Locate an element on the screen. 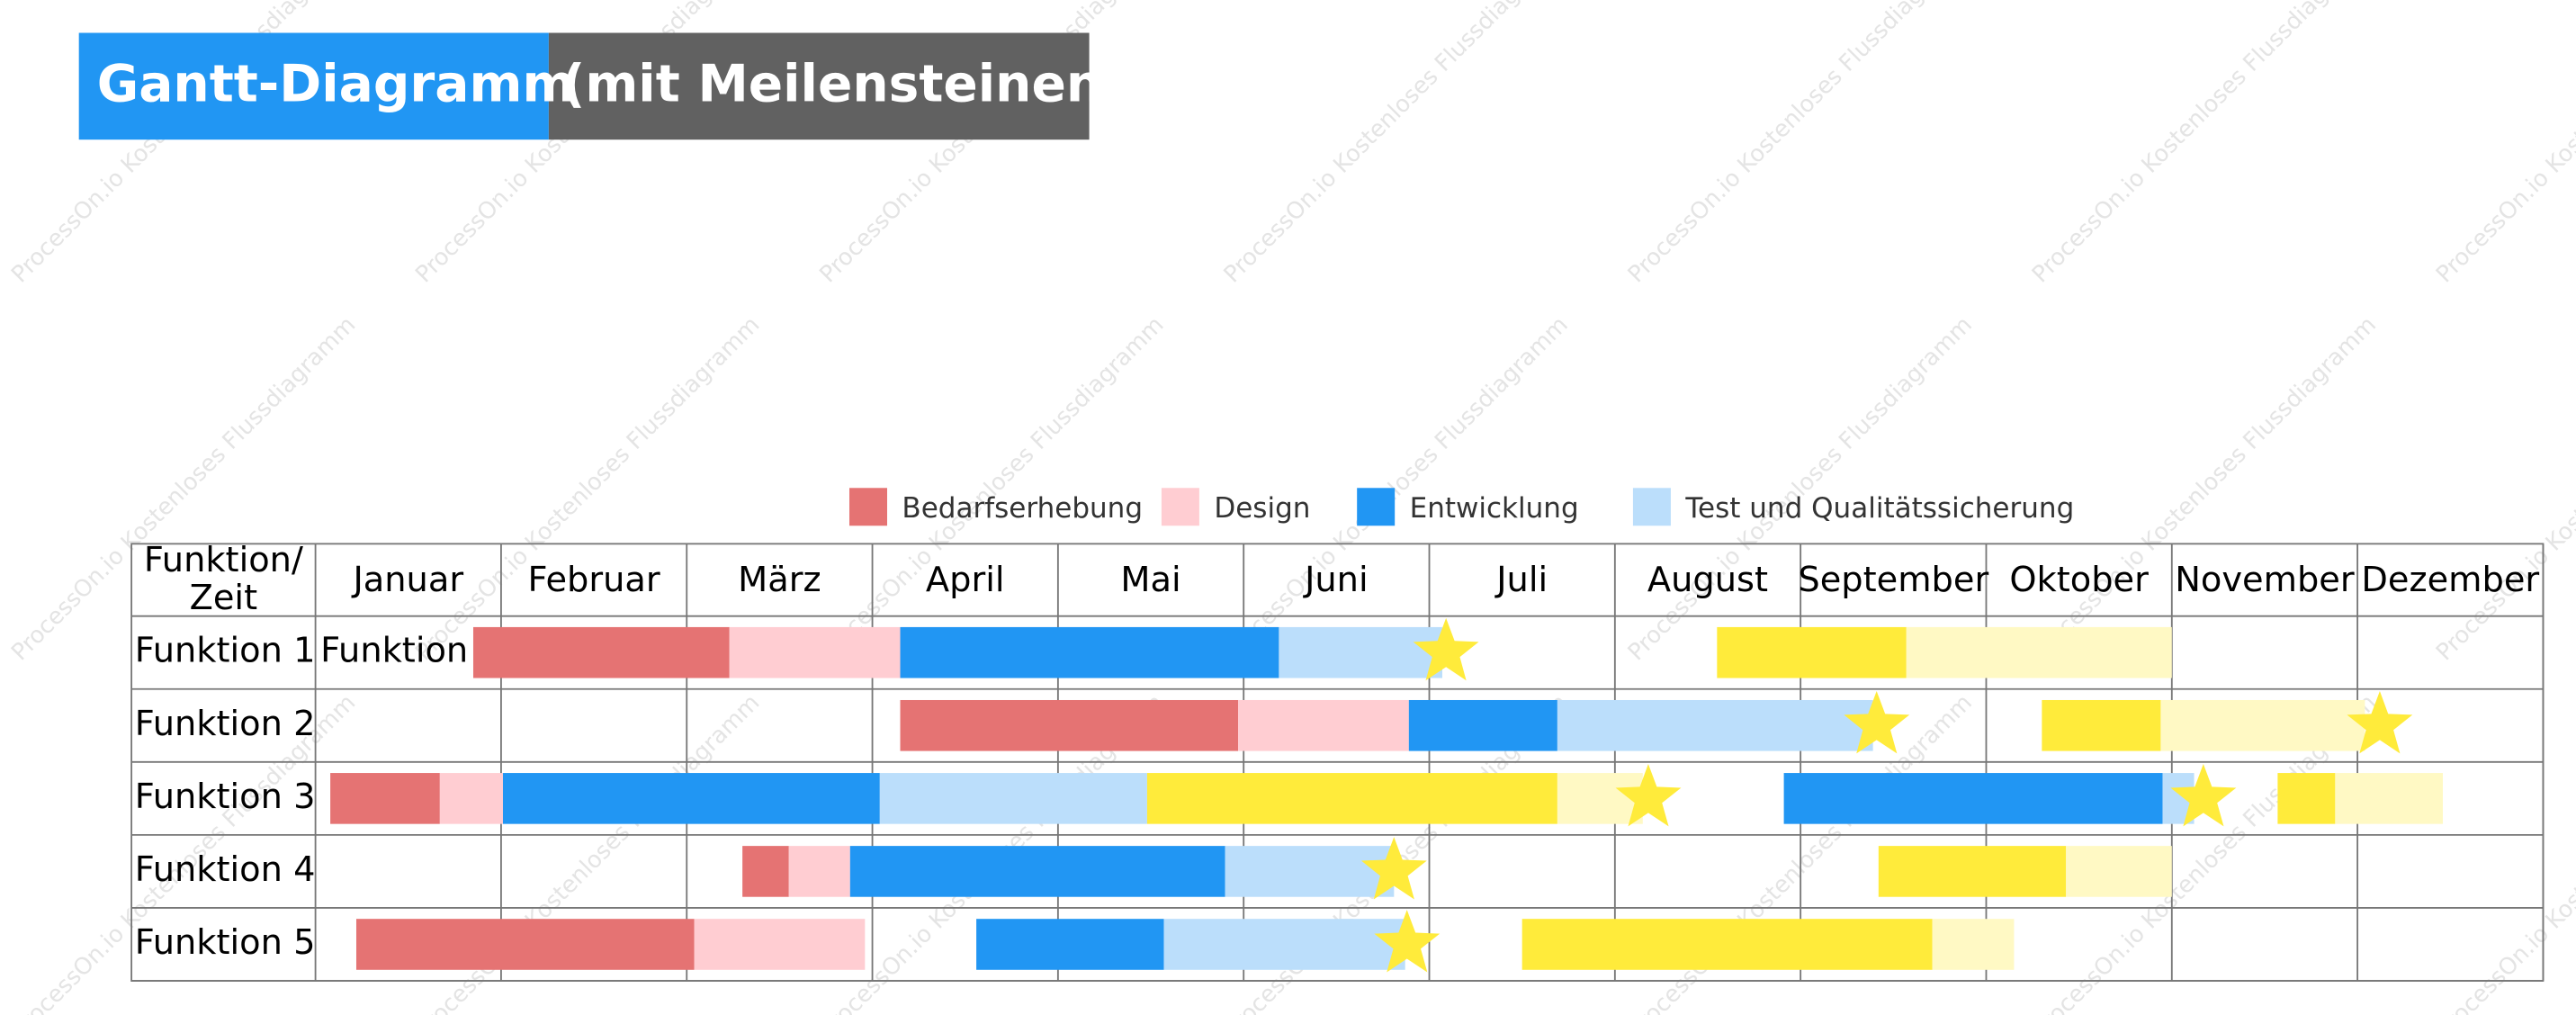  row-label: Funktion 5 is located at coordinates (226, 943).